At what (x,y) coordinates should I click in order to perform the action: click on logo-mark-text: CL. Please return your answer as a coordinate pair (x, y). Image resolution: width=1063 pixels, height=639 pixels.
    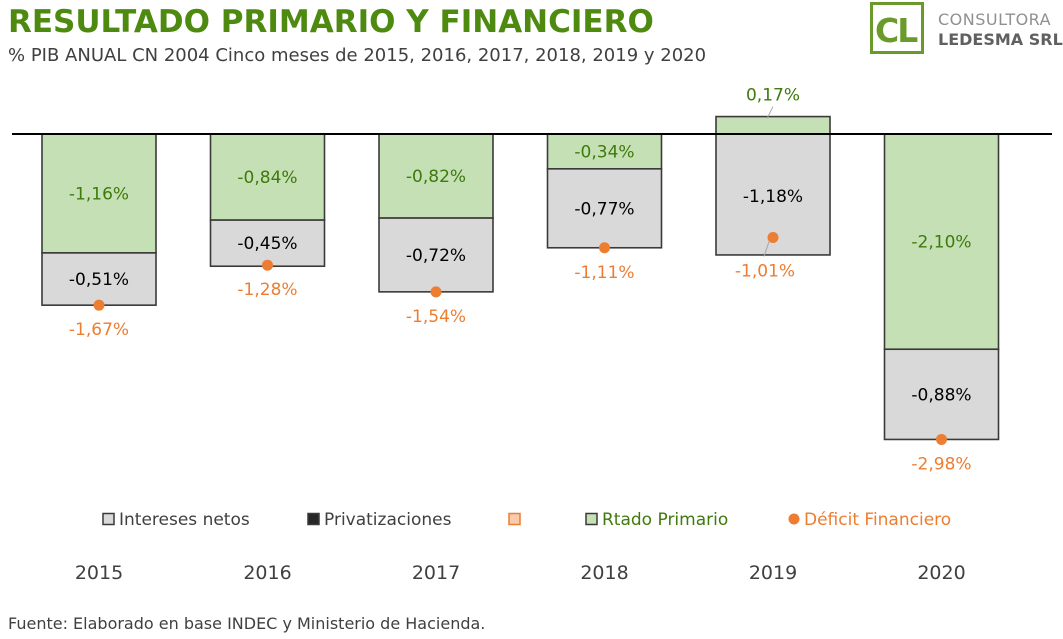
    Looking at the image, I should click on (896, 30).